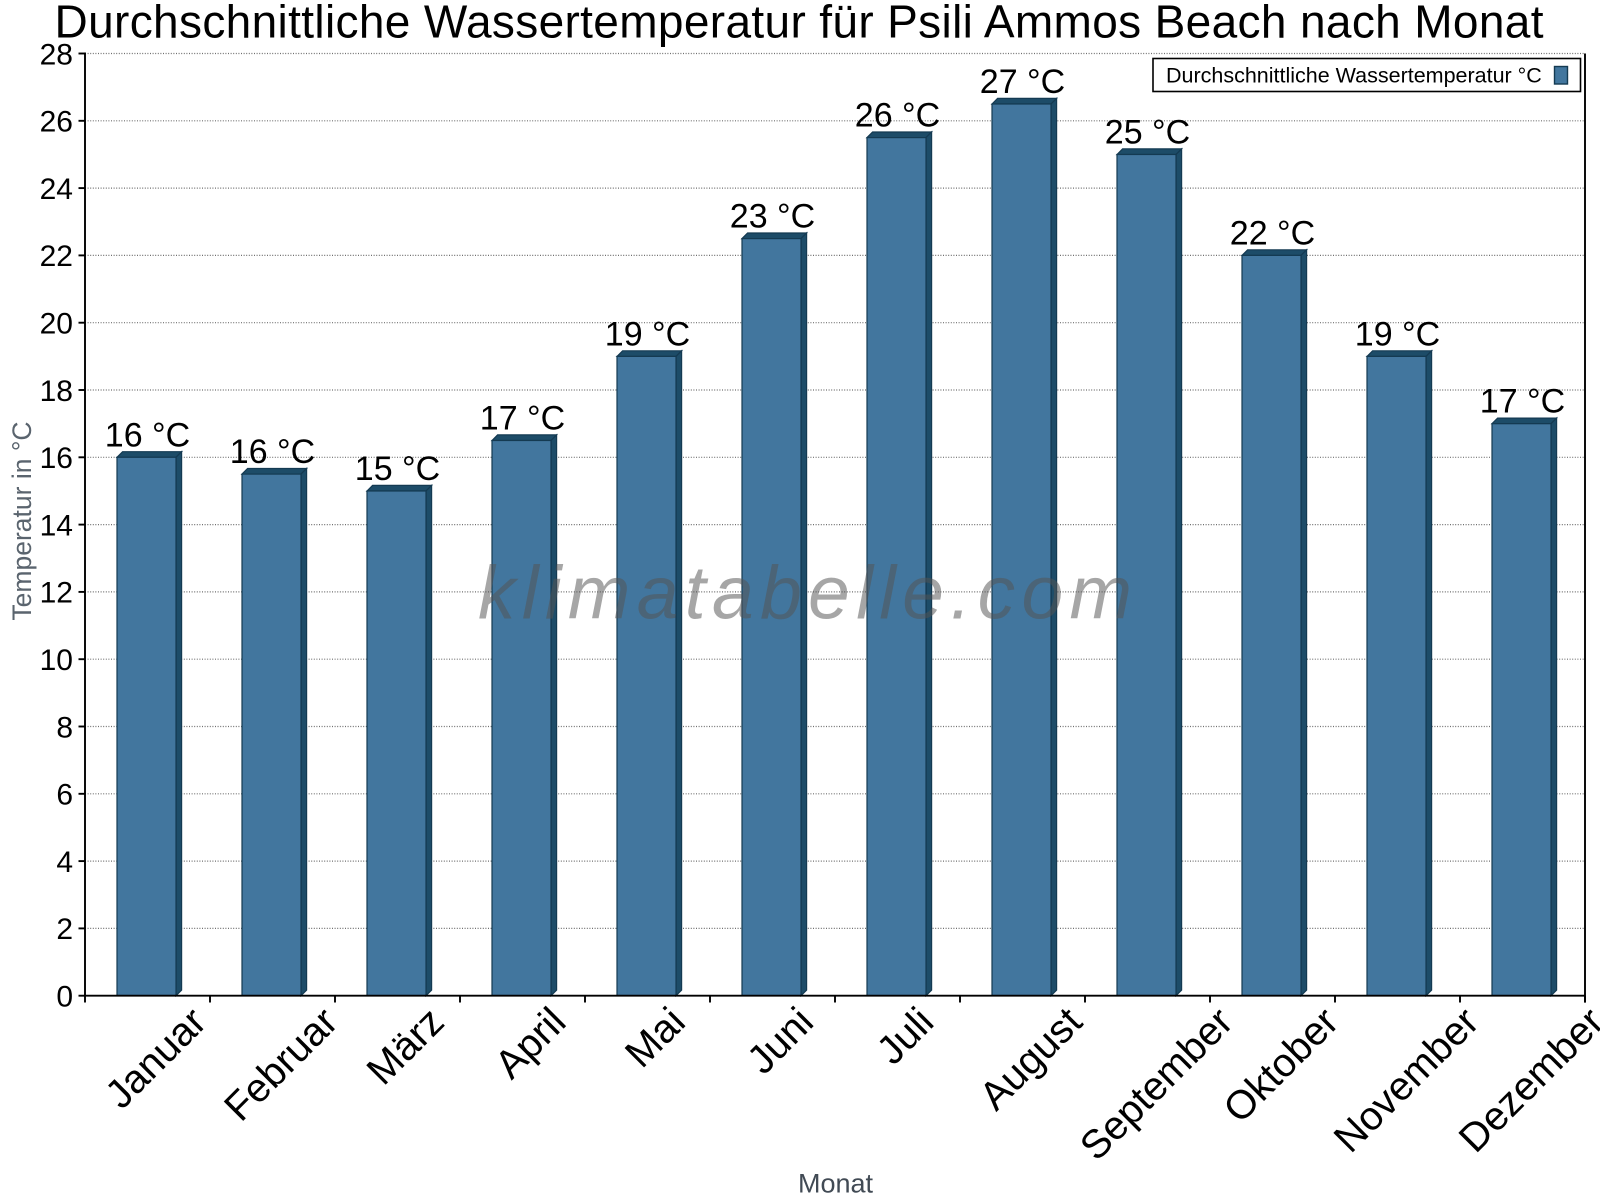 The width and height of the screenshot is (1600, 1200). Describe the element at coordinates (836, 1184) in the screenshot. I see `svg-text: Monat` at that location.